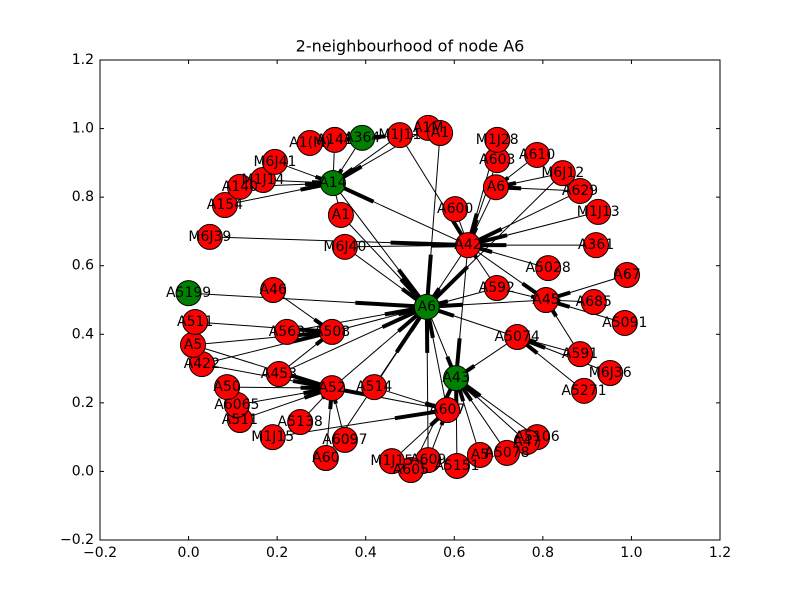 Image resolution: width=800 pixels, height=600 pixels. I want to click on node-label: A5091, so click(624, 323).